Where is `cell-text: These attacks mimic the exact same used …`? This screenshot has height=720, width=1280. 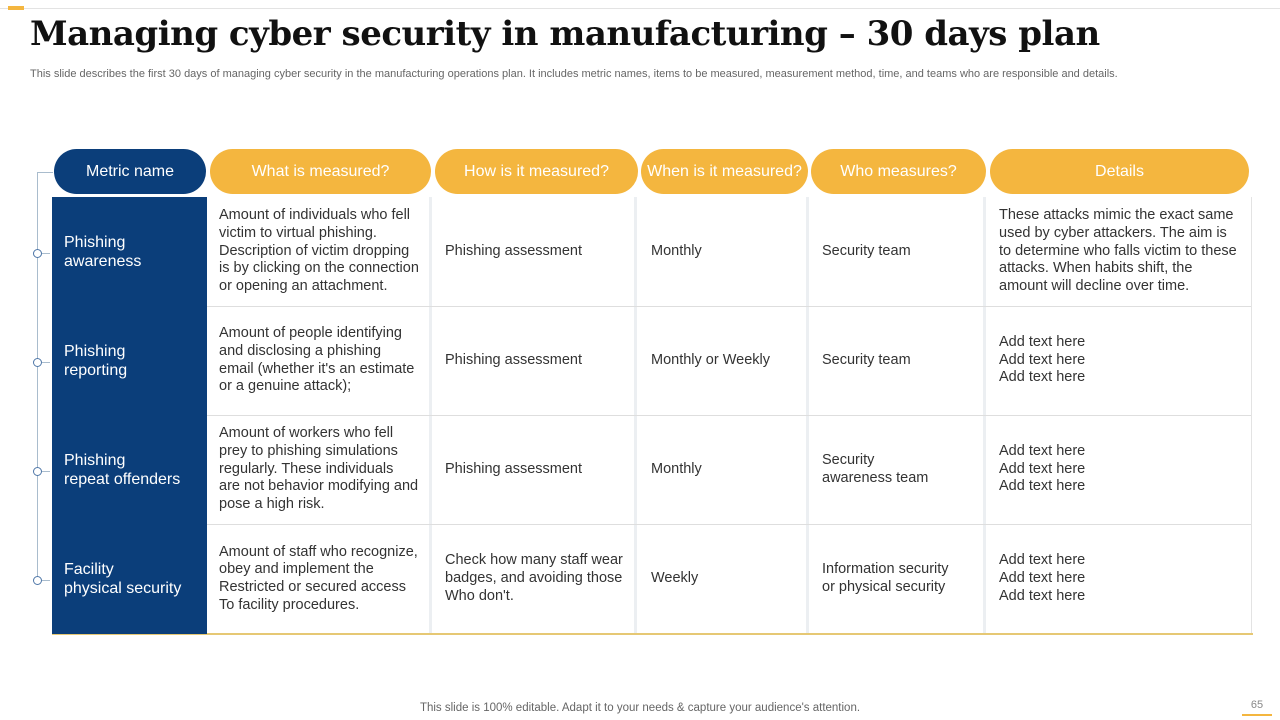
cell-text: These attacks mimic the exact same used … is located at coordinates (1118, 251).